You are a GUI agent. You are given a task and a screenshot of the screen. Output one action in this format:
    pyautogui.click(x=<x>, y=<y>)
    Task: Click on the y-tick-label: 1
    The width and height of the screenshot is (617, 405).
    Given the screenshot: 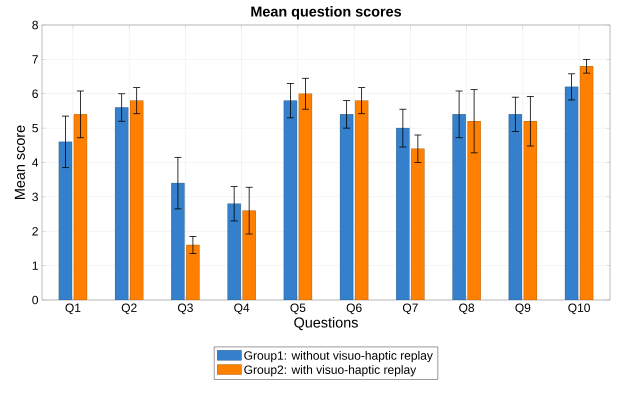 What is the action you would take?
    pyautogui.click(x=35, y=266)
    